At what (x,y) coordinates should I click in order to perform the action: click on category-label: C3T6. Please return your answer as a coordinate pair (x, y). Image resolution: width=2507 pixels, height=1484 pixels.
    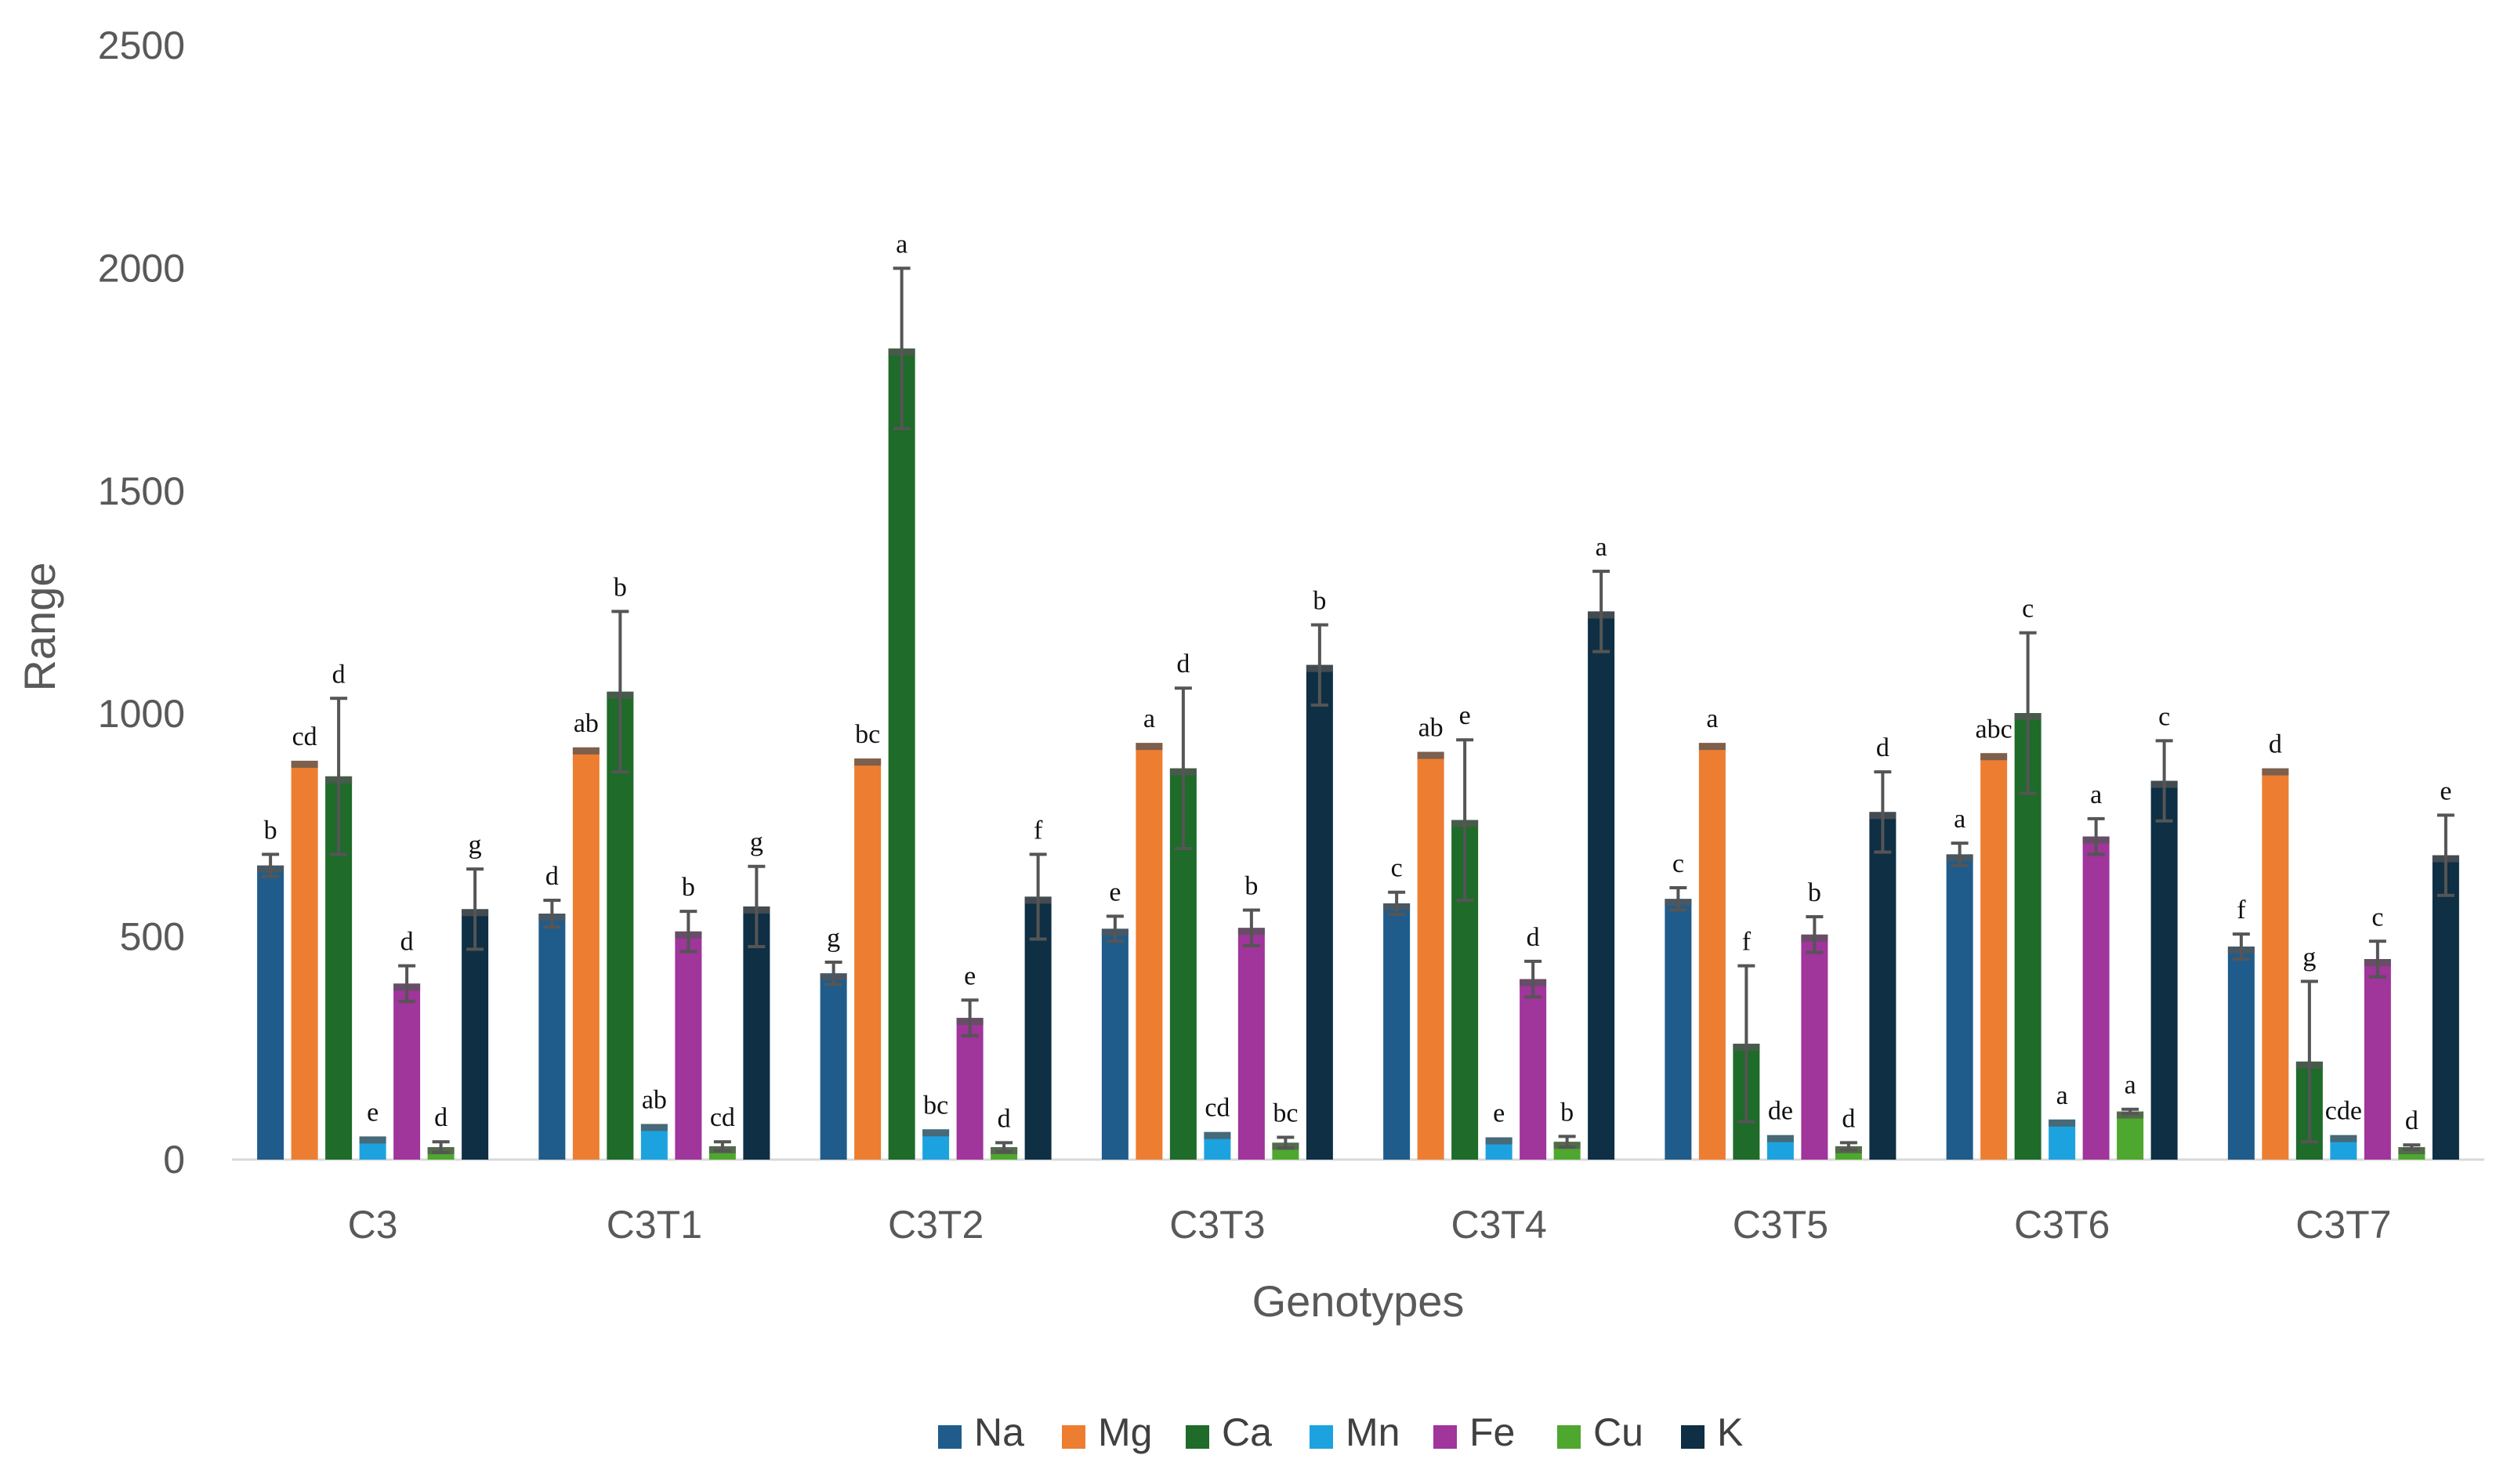
    Looking at the image, I should click on (2062, 1225).